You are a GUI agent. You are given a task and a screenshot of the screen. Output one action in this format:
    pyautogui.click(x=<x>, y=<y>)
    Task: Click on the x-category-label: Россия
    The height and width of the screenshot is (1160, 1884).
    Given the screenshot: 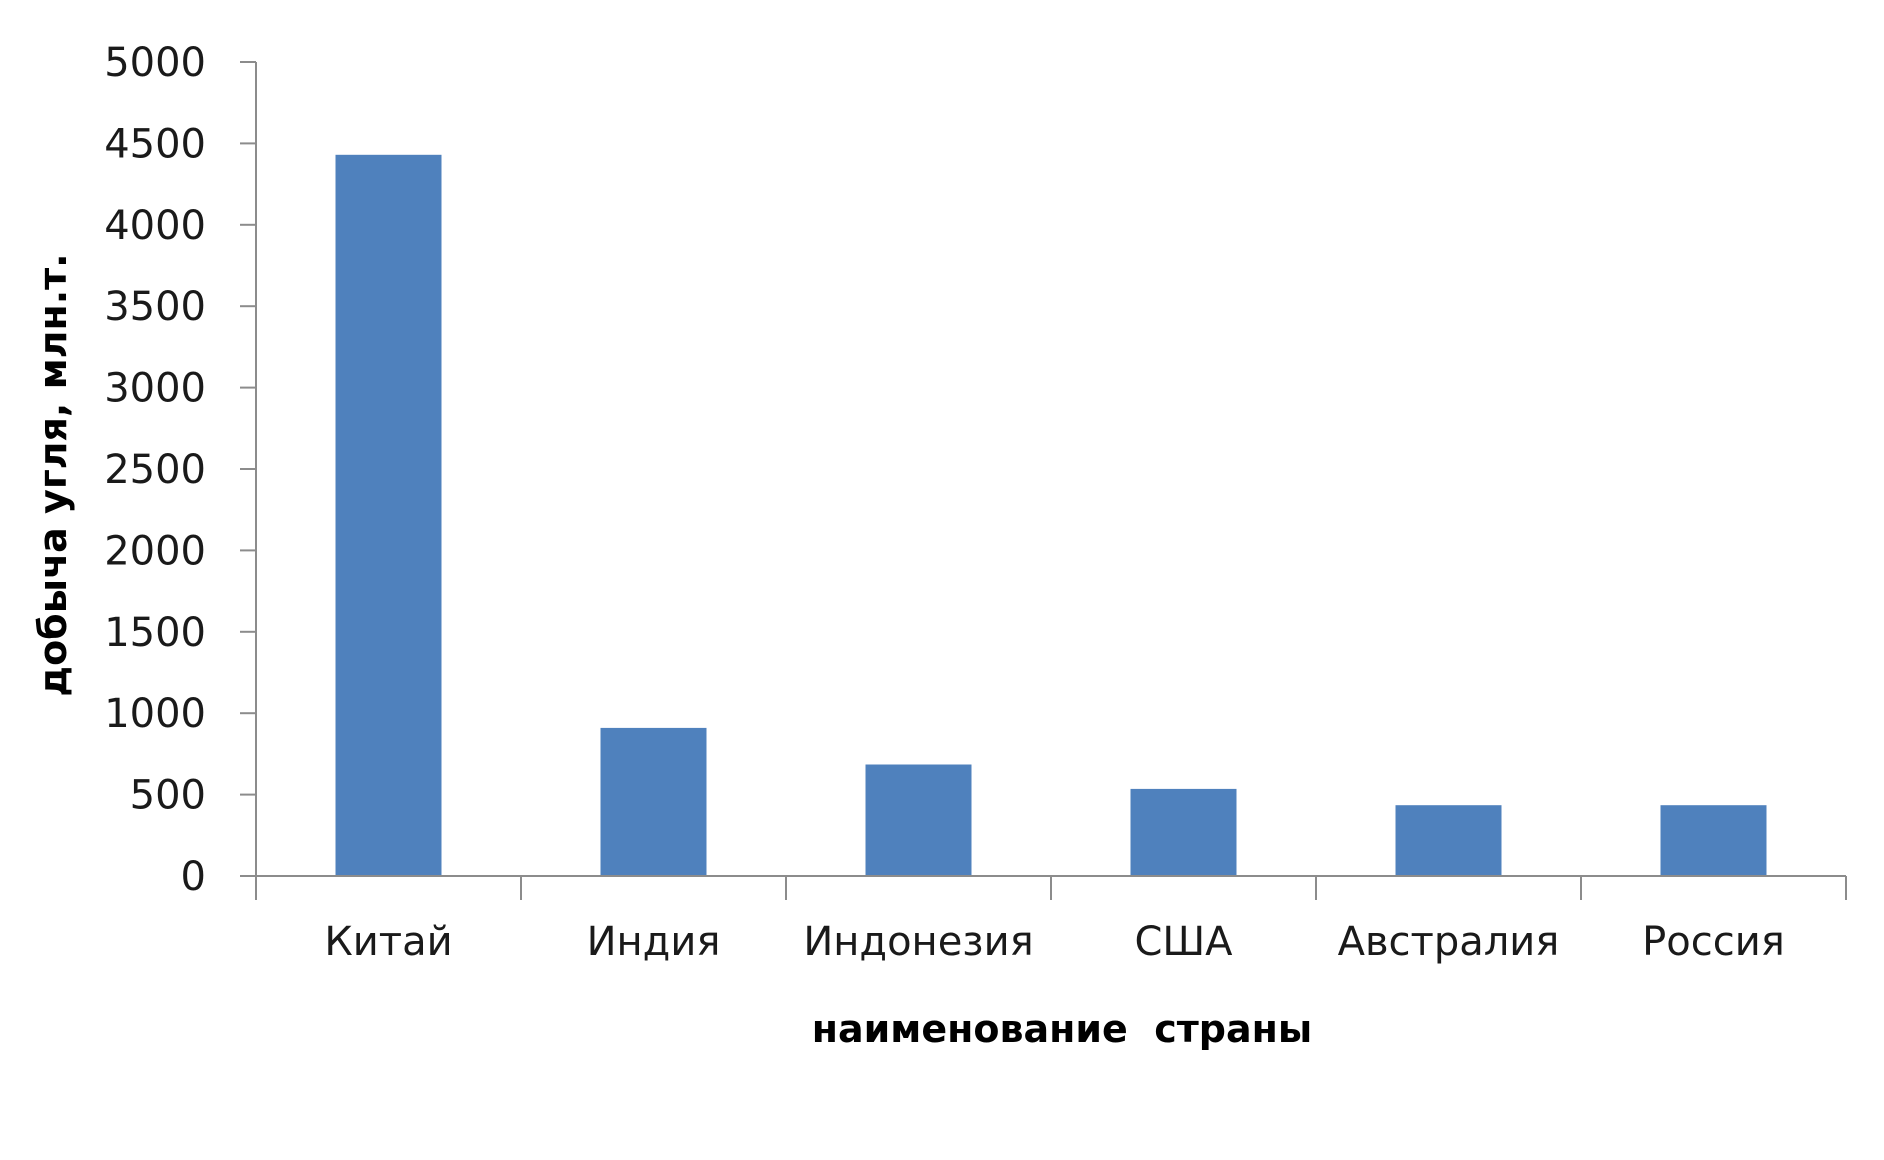 What is the action you would take?
    pyautogui.click(x=1713, y=942)
    